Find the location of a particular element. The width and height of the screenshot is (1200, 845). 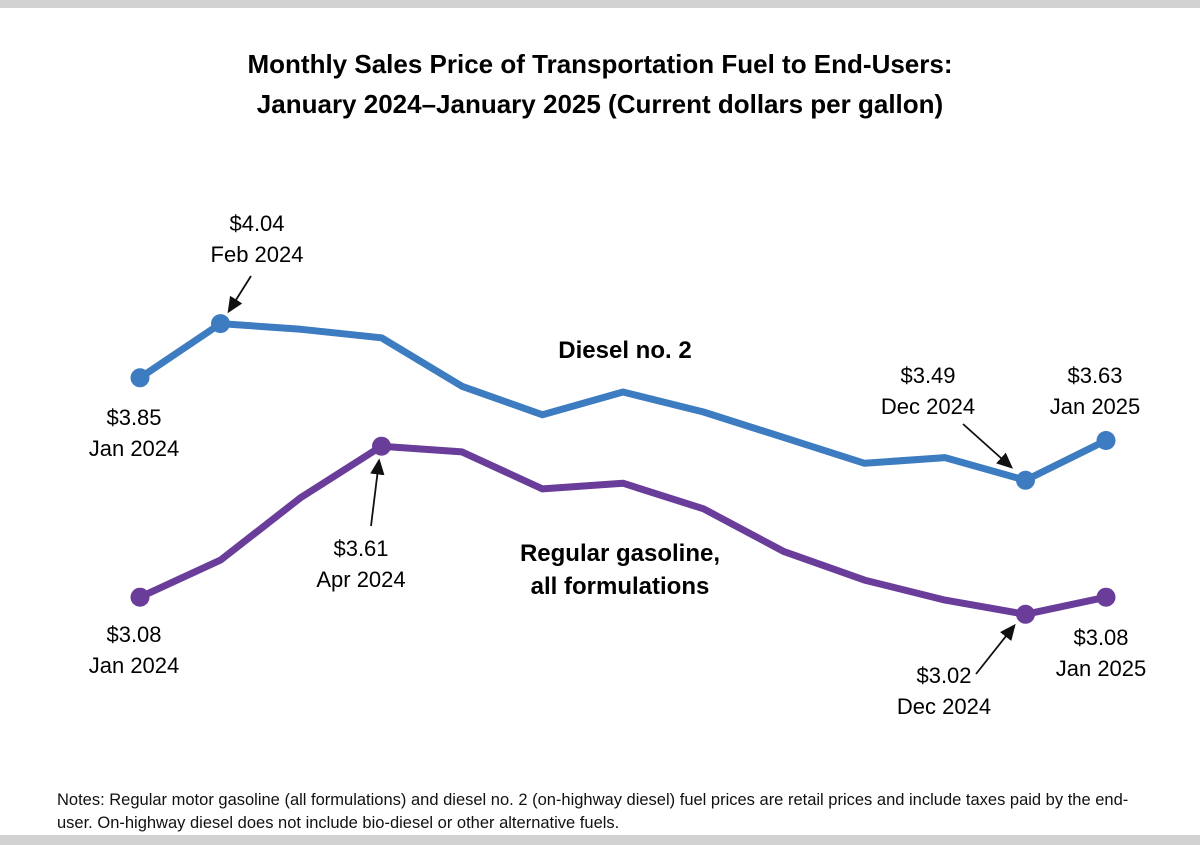

annotation-gas-jan2024: $3.08 Jan 2024 is located at coordinates (134, 650).